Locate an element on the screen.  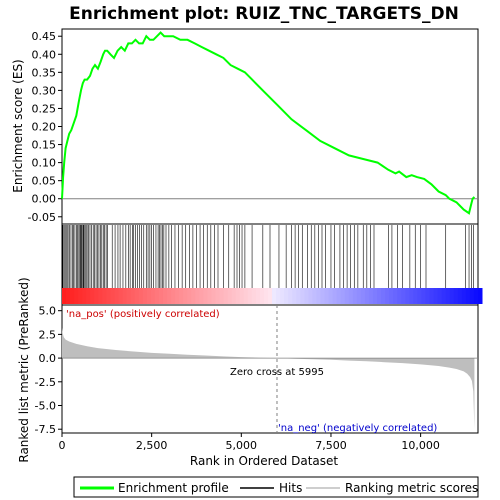
ranked-tick-label: -2.5 is located at coordinates (45, 382).